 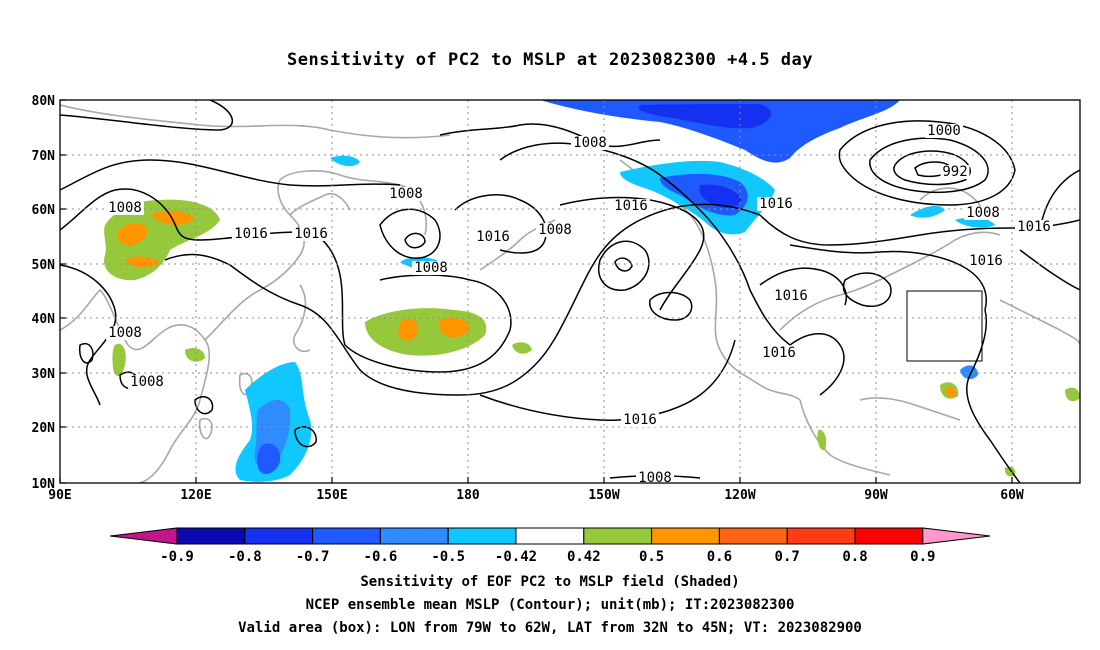 What do you see at coordinates (1012, 495) in the screenshot?
I see `lon-label: 60W` at bounding box center [1012, 495].